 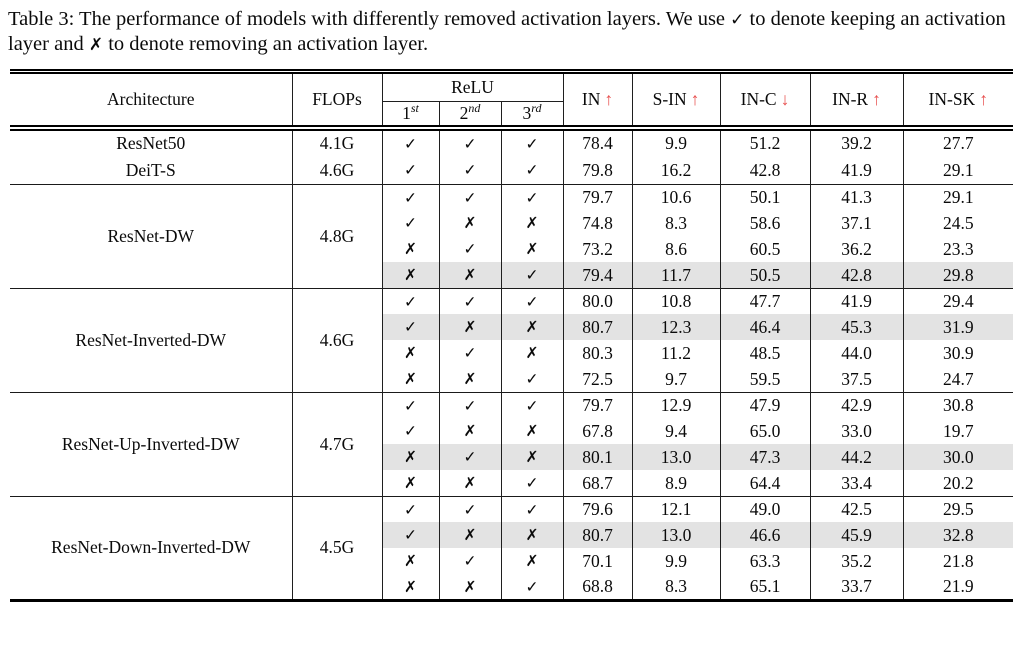 What do you see at coordinates (464, 113) in the screenshot?
I see `relu-ord-base: 2` at bounding box center [464, 113].